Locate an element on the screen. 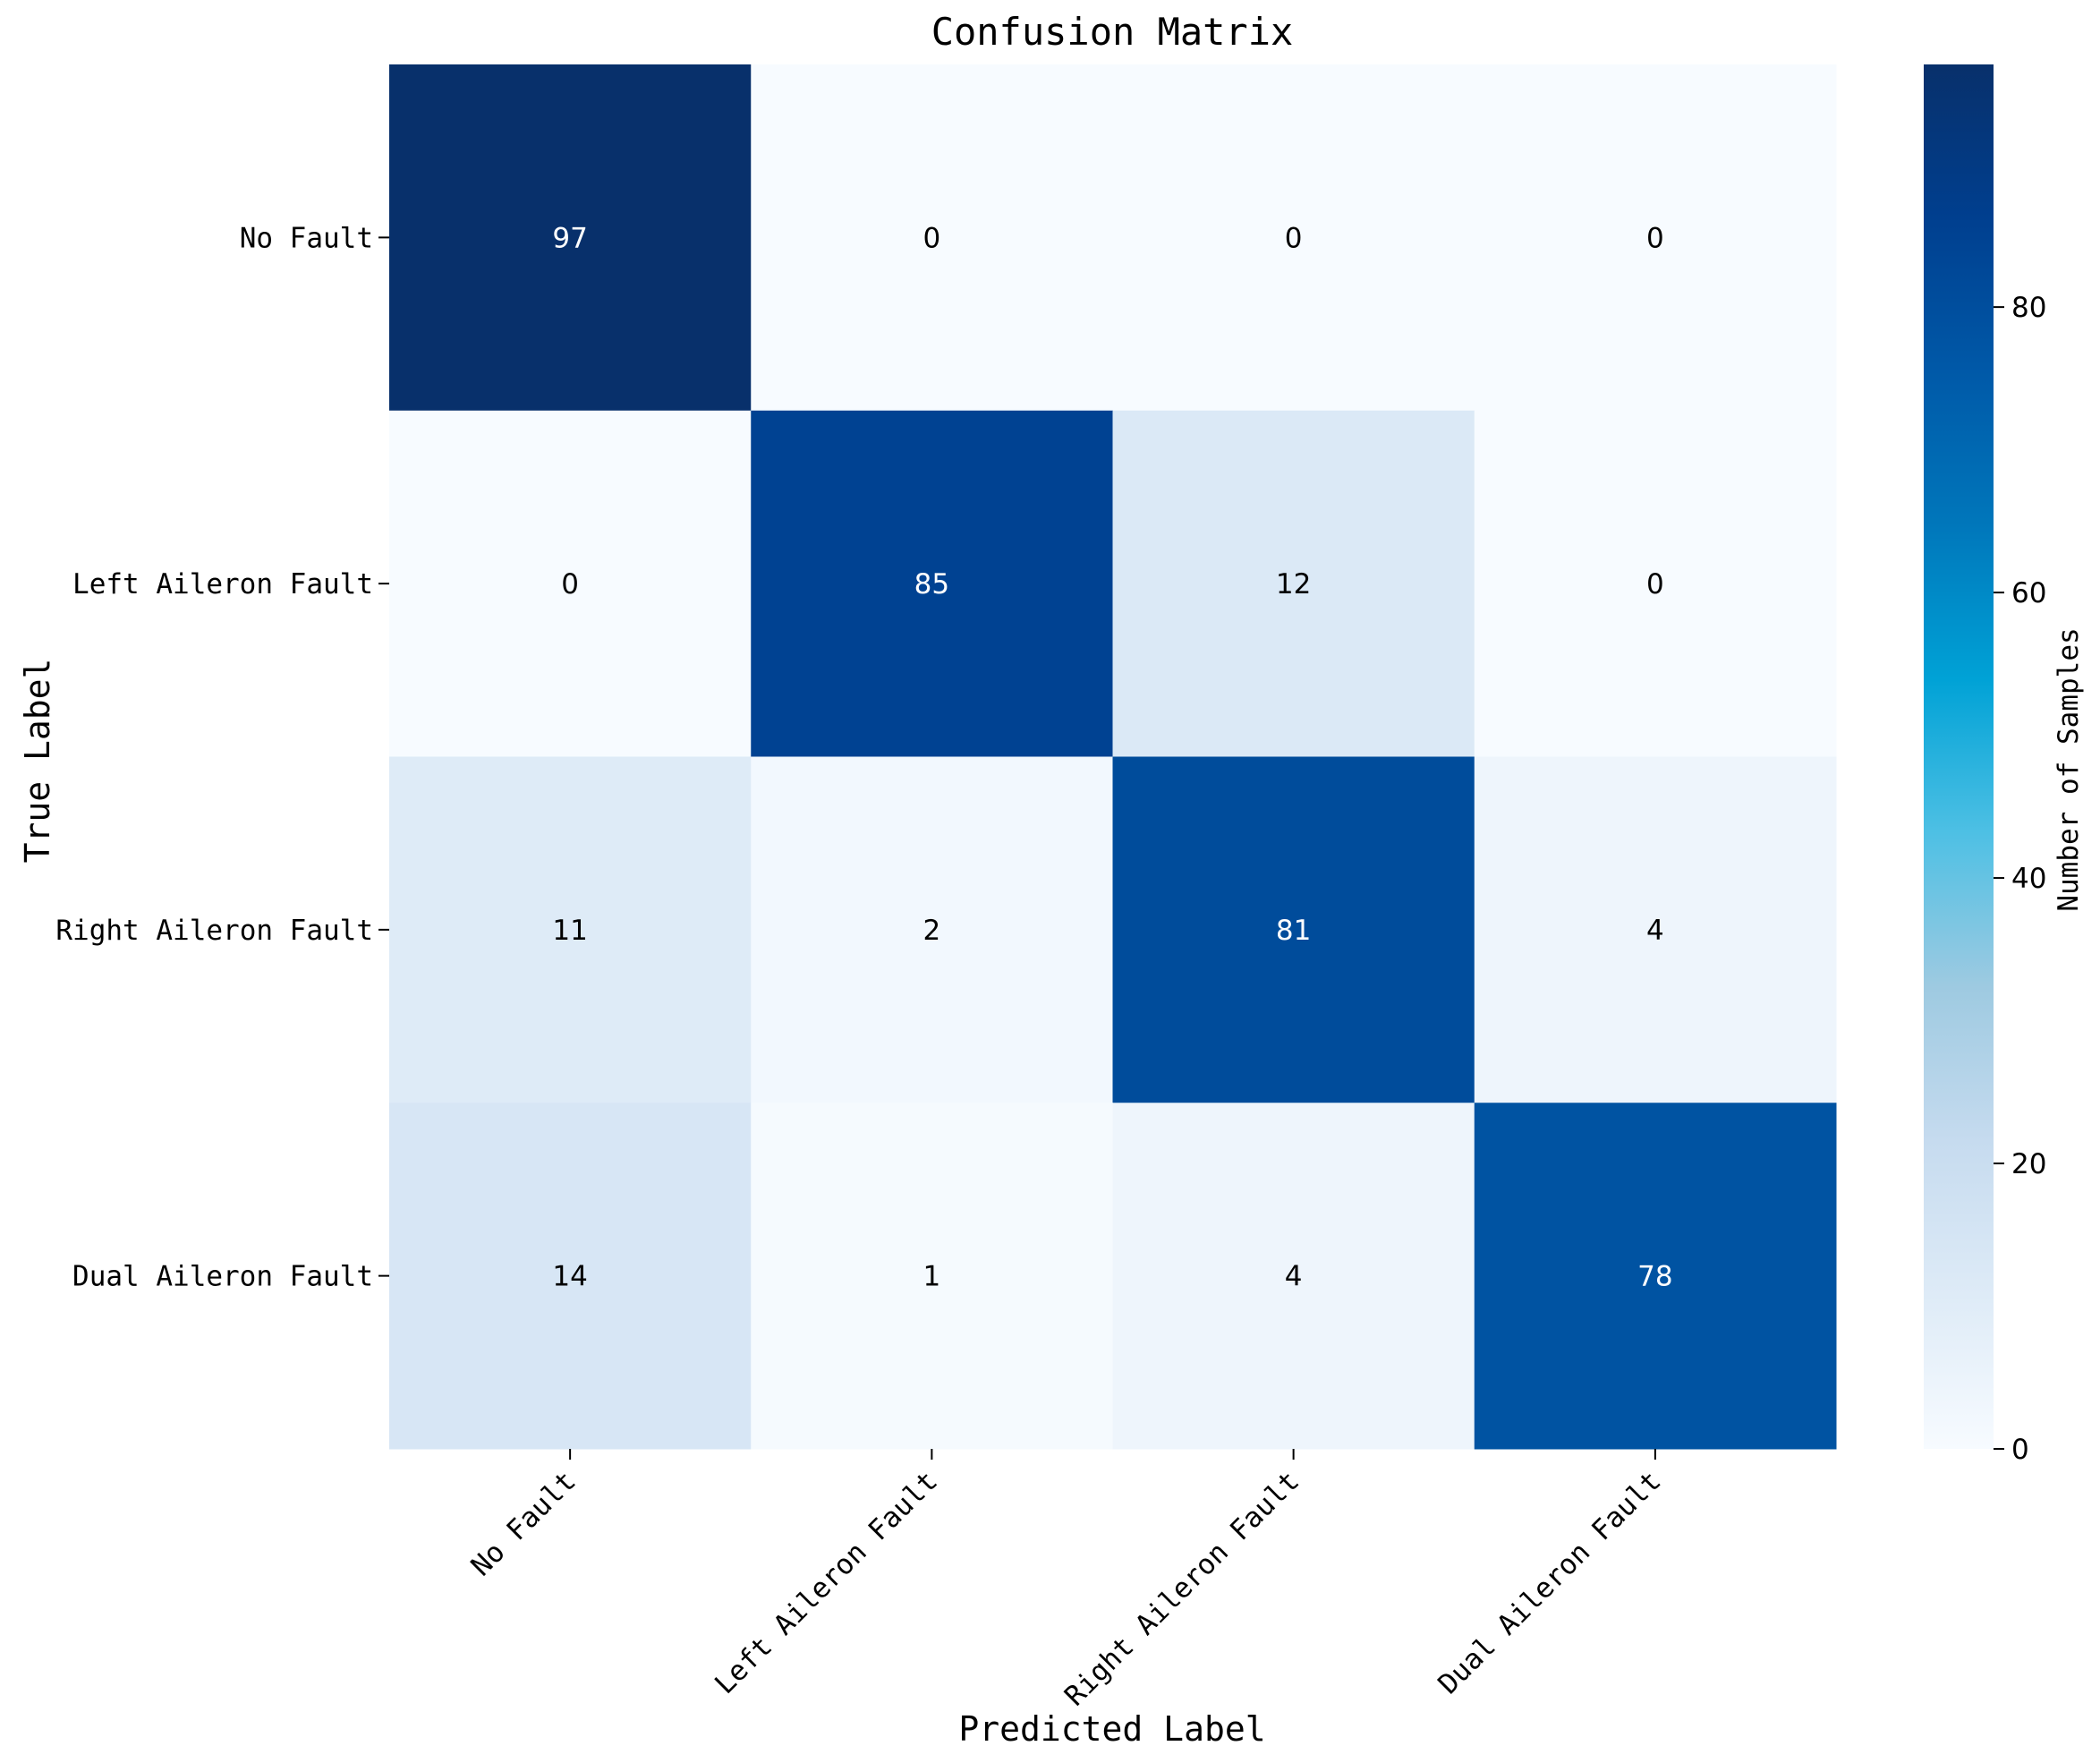  cell-value-label: 2 is located at coordinates (932, 931).